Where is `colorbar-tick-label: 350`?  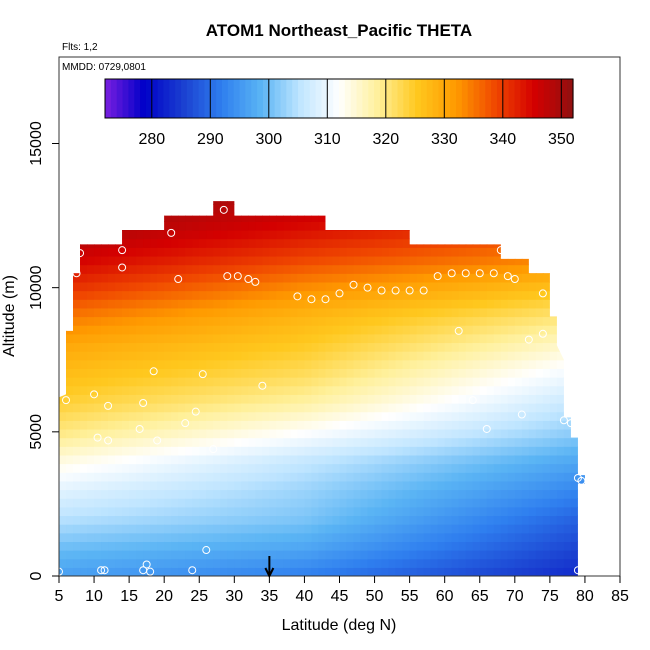
colorbar-tick-label: 350 is located at coordinates (561, 139).